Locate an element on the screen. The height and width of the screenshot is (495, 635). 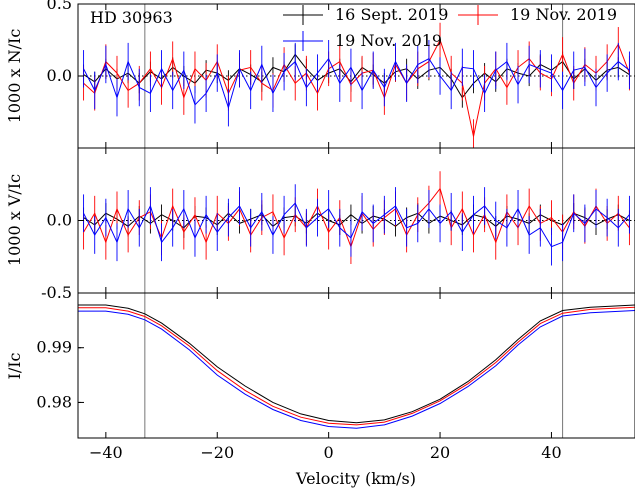
y-tick-label: 0.99 is located at coordinates (54, 347).